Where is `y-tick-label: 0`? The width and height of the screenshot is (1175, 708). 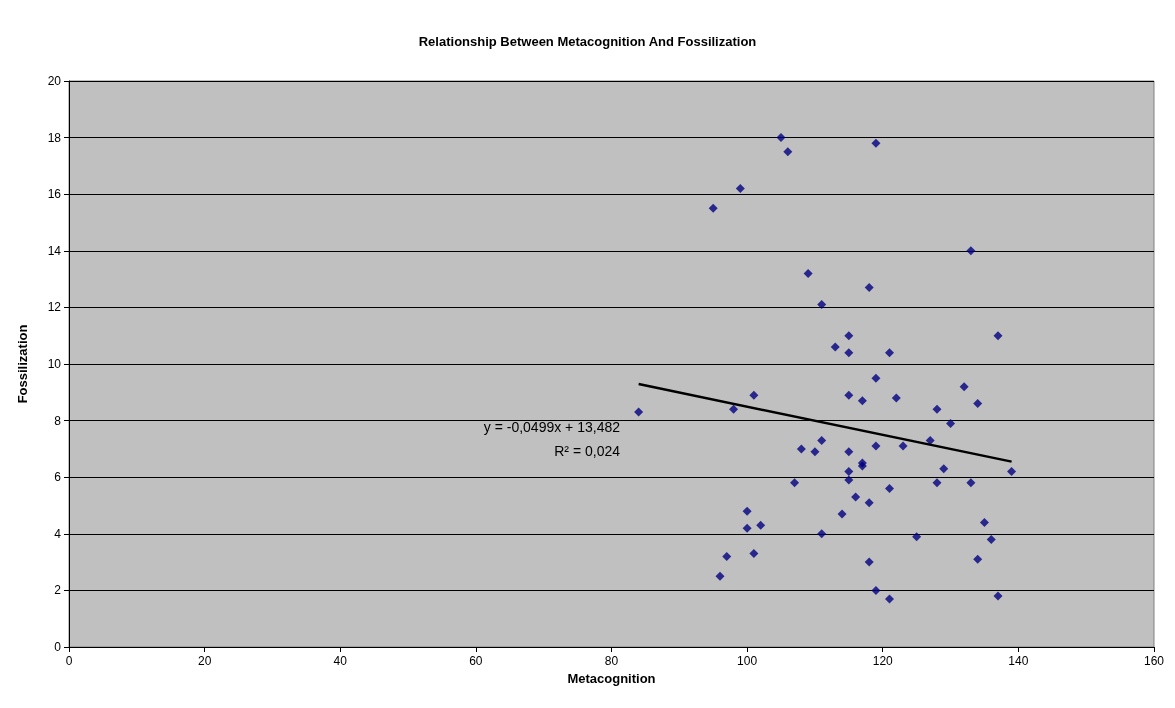 y-tick-label: 0 is located at coordinates (58, 647).